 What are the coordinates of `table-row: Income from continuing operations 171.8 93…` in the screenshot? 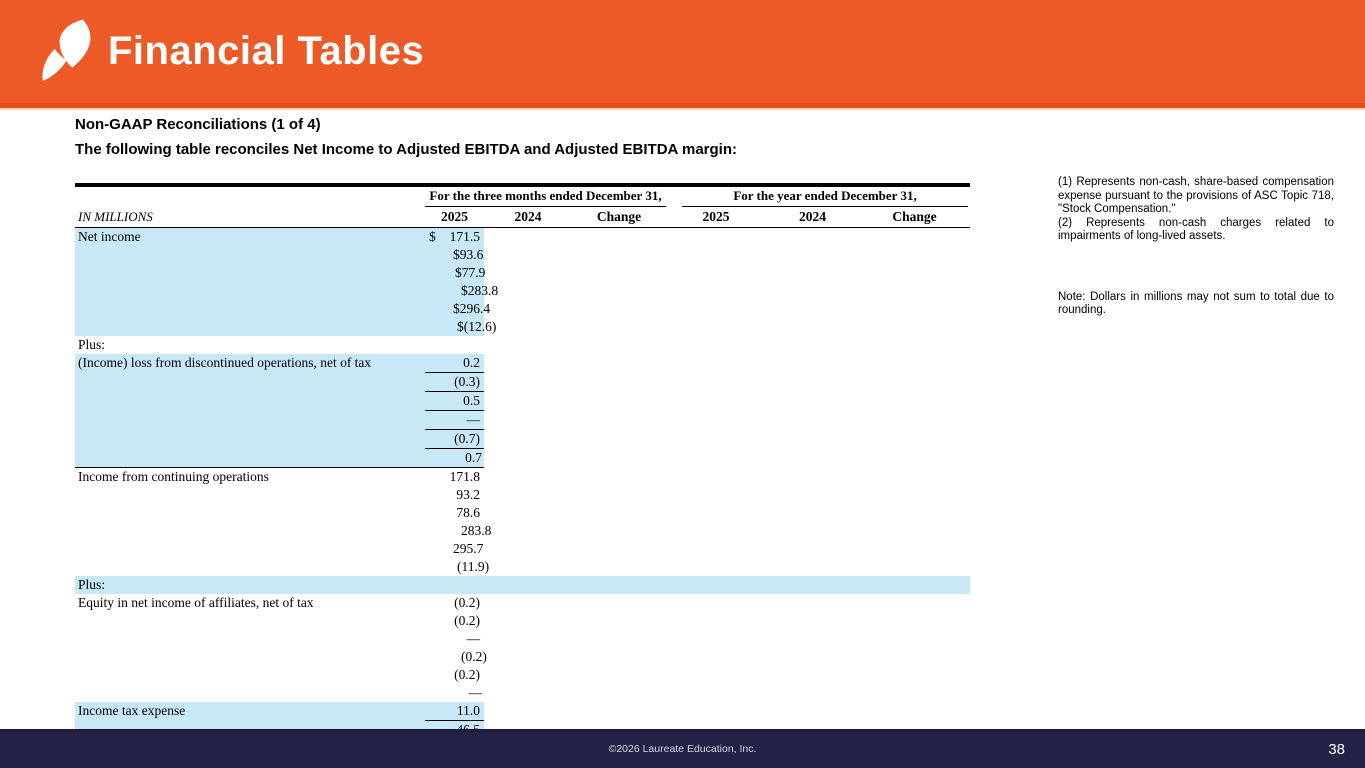 It's located at (522, 522).